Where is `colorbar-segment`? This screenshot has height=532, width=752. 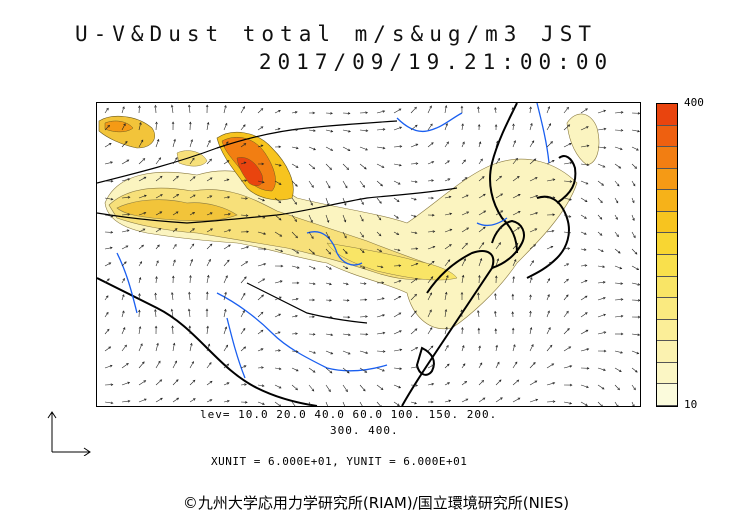
colorbar-segment is located at coordinates (667, 201).